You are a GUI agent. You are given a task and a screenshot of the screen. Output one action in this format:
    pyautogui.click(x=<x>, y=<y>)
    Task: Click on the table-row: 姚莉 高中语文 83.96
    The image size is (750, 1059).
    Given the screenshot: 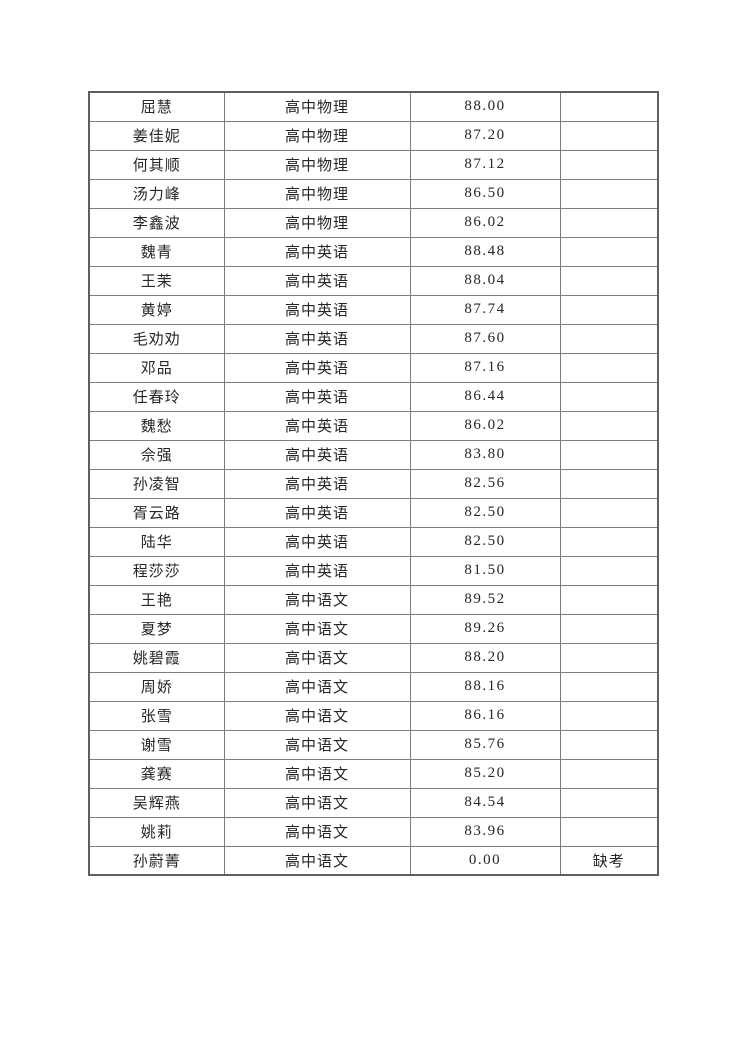 What is the action you would take?
    pyautogui.click(x=373, y=831)
    